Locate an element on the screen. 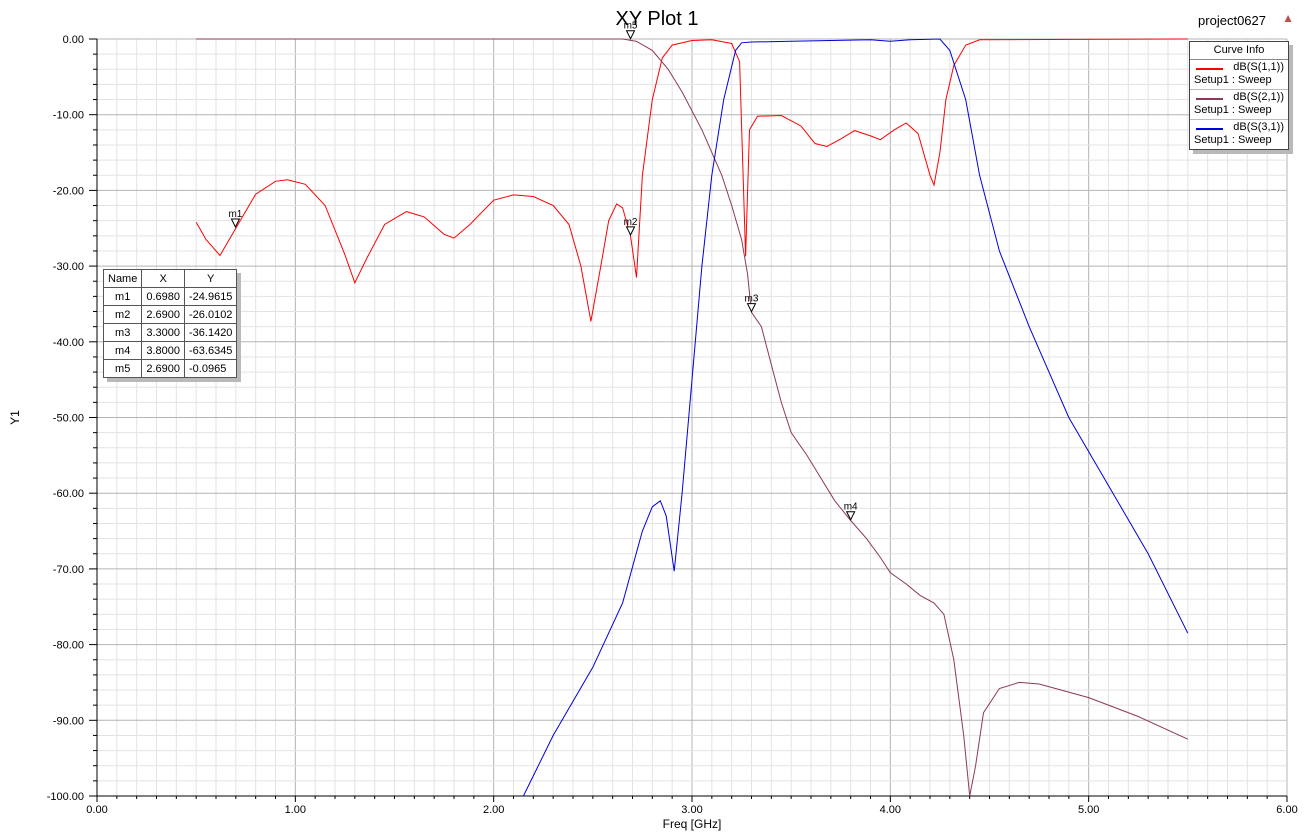 This screenshot has width=1314, height=835. marker-x-cell: 3.3000 is located at coordinates (163, 332).